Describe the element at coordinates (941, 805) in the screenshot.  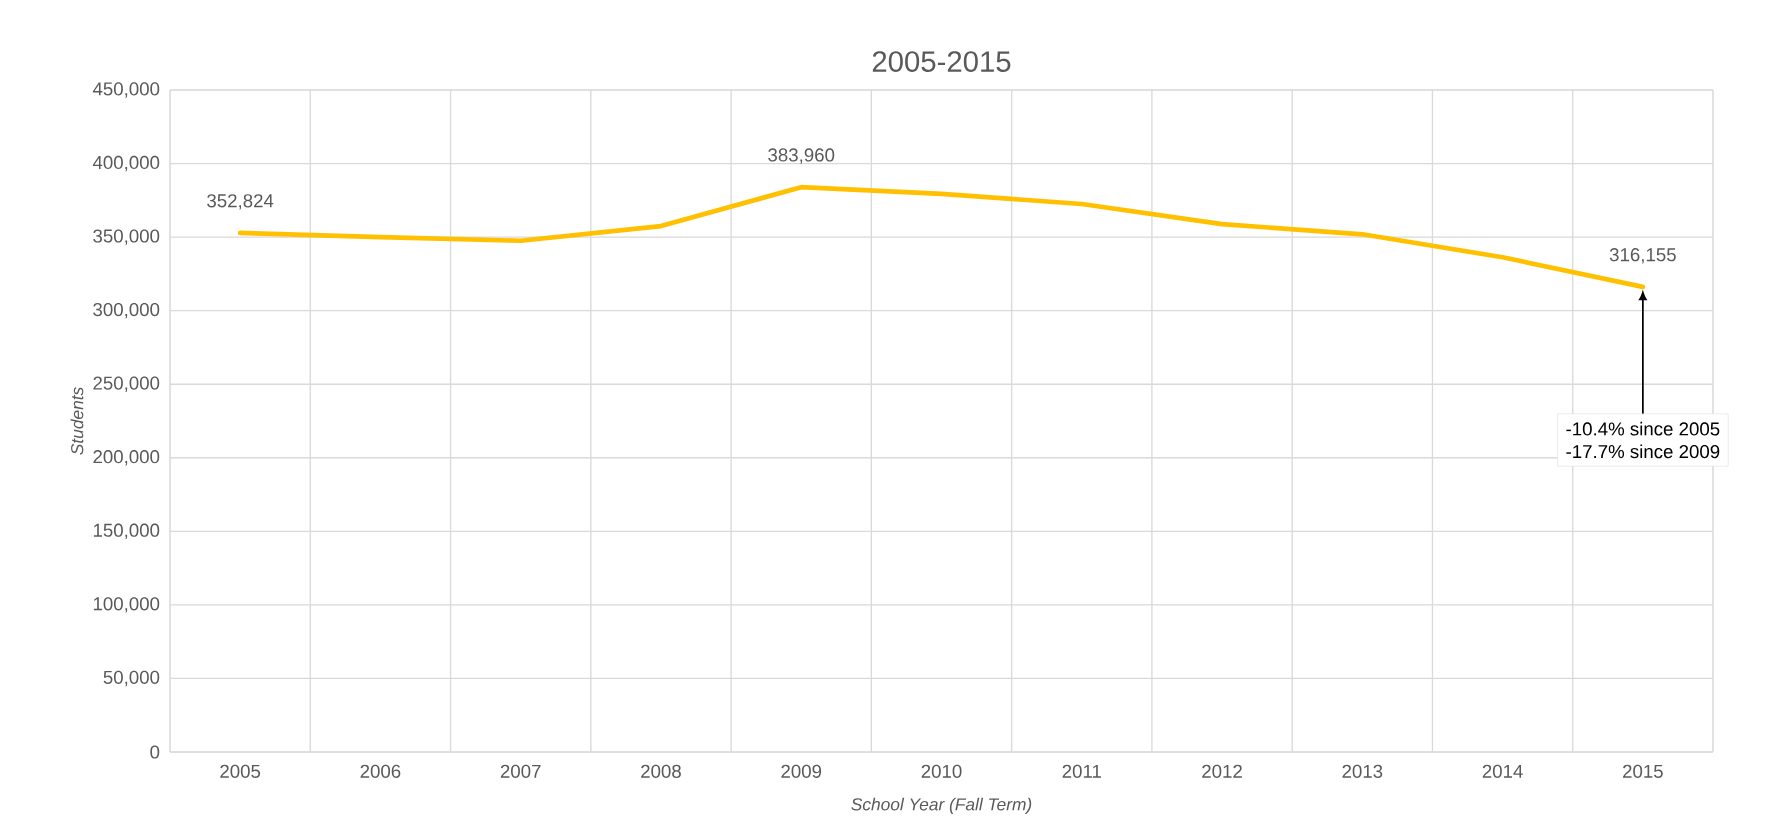
I see `x-axis-title: School Year (Fall Term)` at that location.